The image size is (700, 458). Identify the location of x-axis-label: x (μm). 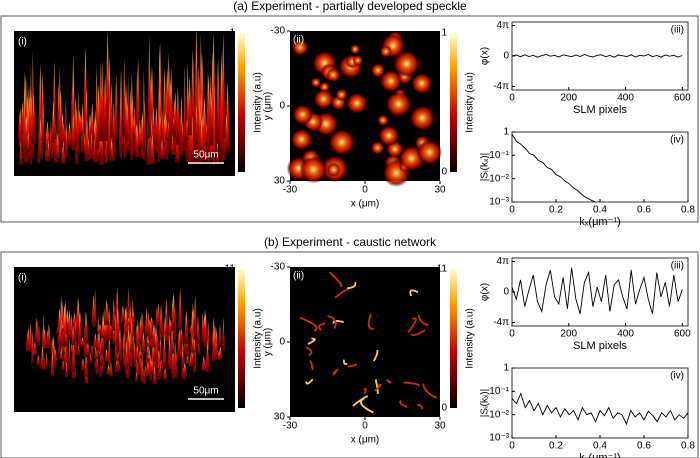
(365, 440).